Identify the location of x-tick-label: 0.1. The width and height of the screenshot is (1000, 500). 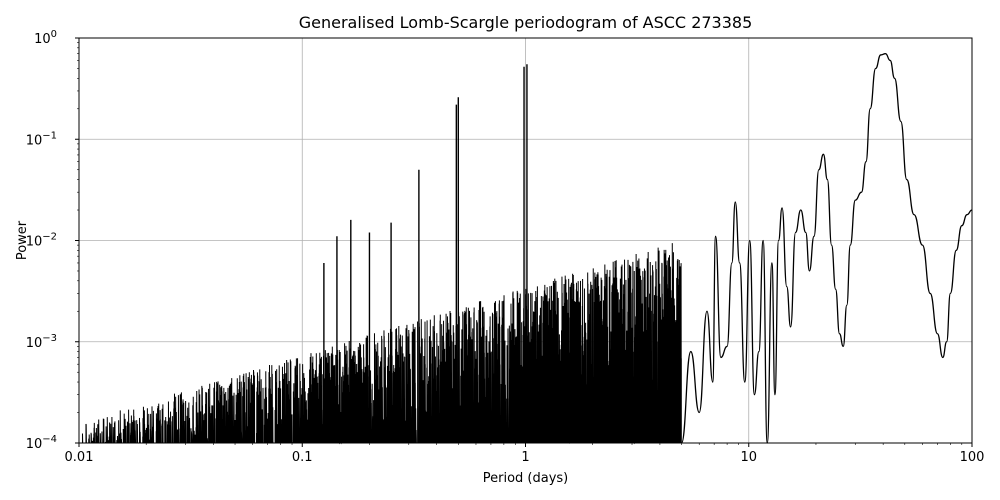
(302, 457).